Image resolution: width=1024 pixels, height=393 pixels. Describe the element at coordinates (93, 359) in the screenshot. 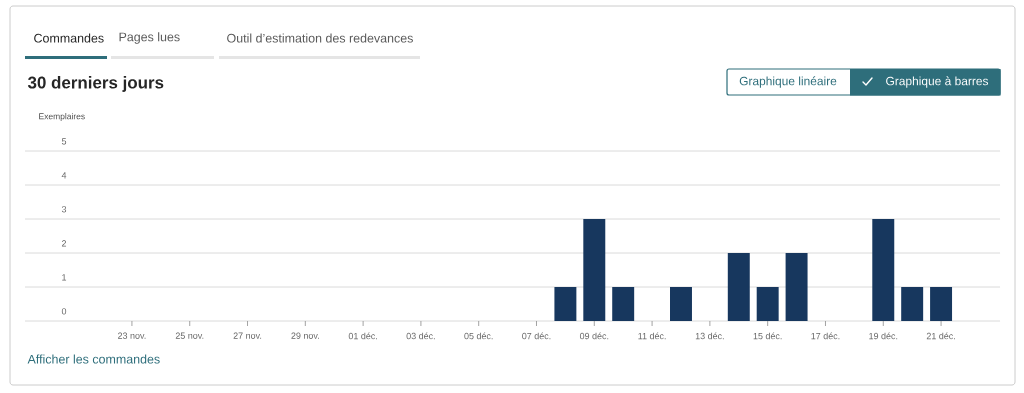

I see `text: Afficher les commandes` at that location.